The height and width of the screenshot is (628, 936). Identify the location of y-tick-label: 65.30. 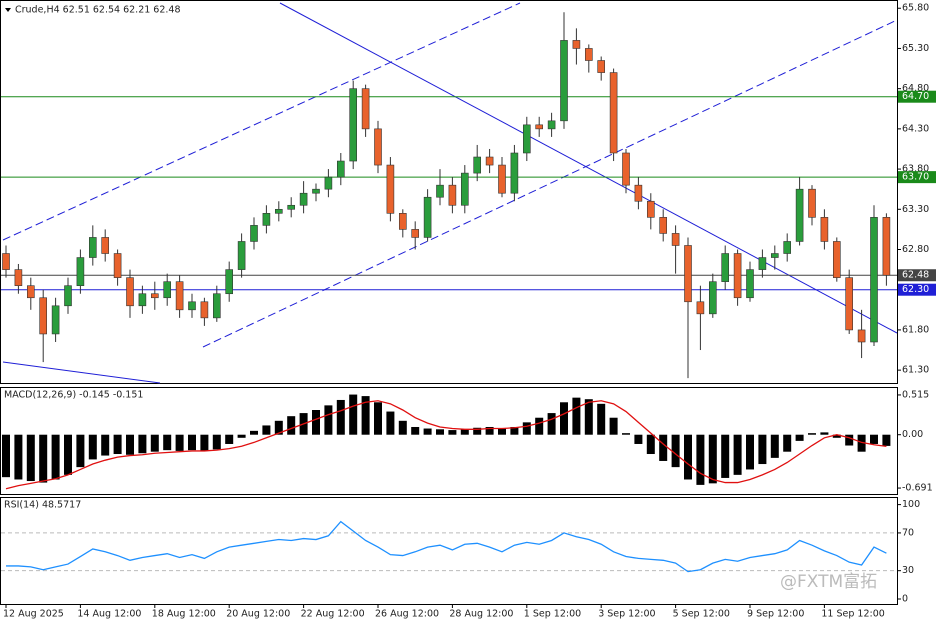
(915, 48).